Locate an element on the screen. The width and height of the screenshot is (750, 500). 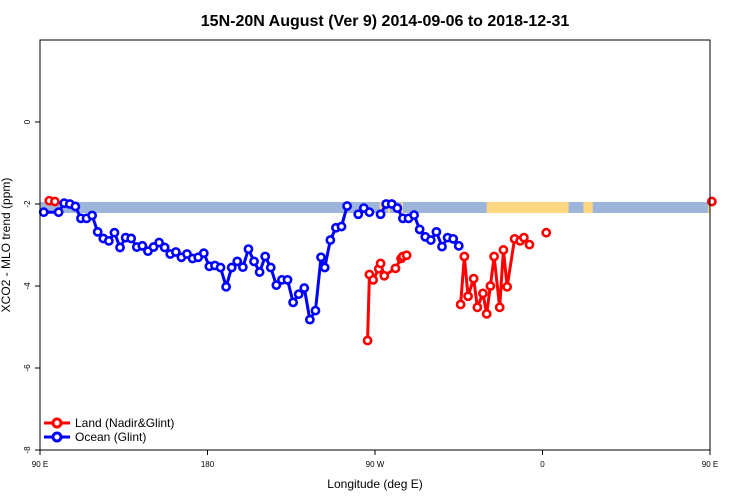
legend-ocean-label: Ocean (Glint) is located at coordinates (110, 437).